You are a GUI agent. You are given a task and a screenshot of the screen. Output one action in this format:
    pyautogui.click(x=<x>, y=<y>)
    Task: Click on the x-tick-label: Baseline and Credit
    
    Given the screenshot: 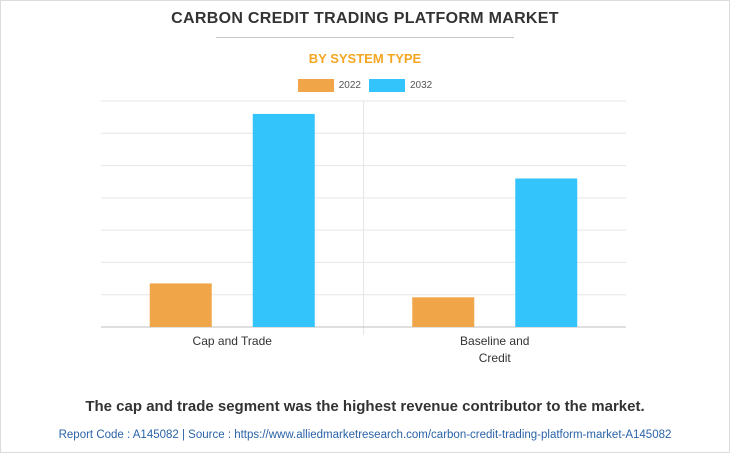 What is the action you would take?
    pyautogui.click(x=494, y=349)
    